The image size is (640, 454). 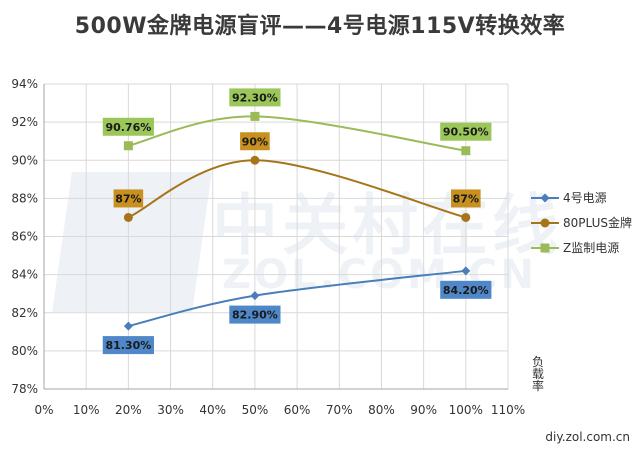 I want to click on y-tick-label: 78%, so click(x=24, y=389).